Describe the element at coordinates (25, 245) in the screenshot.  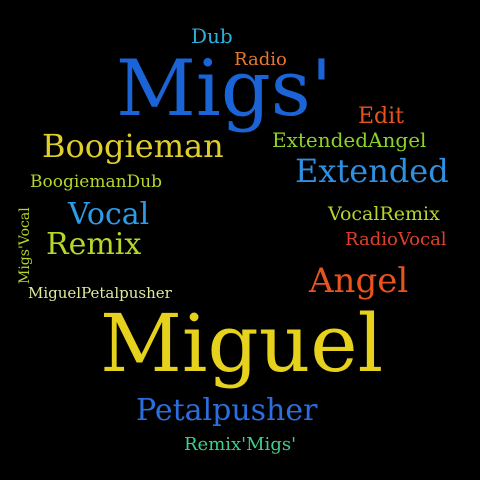
I see `word-migsvocal: Migs'Vocal` at that location.